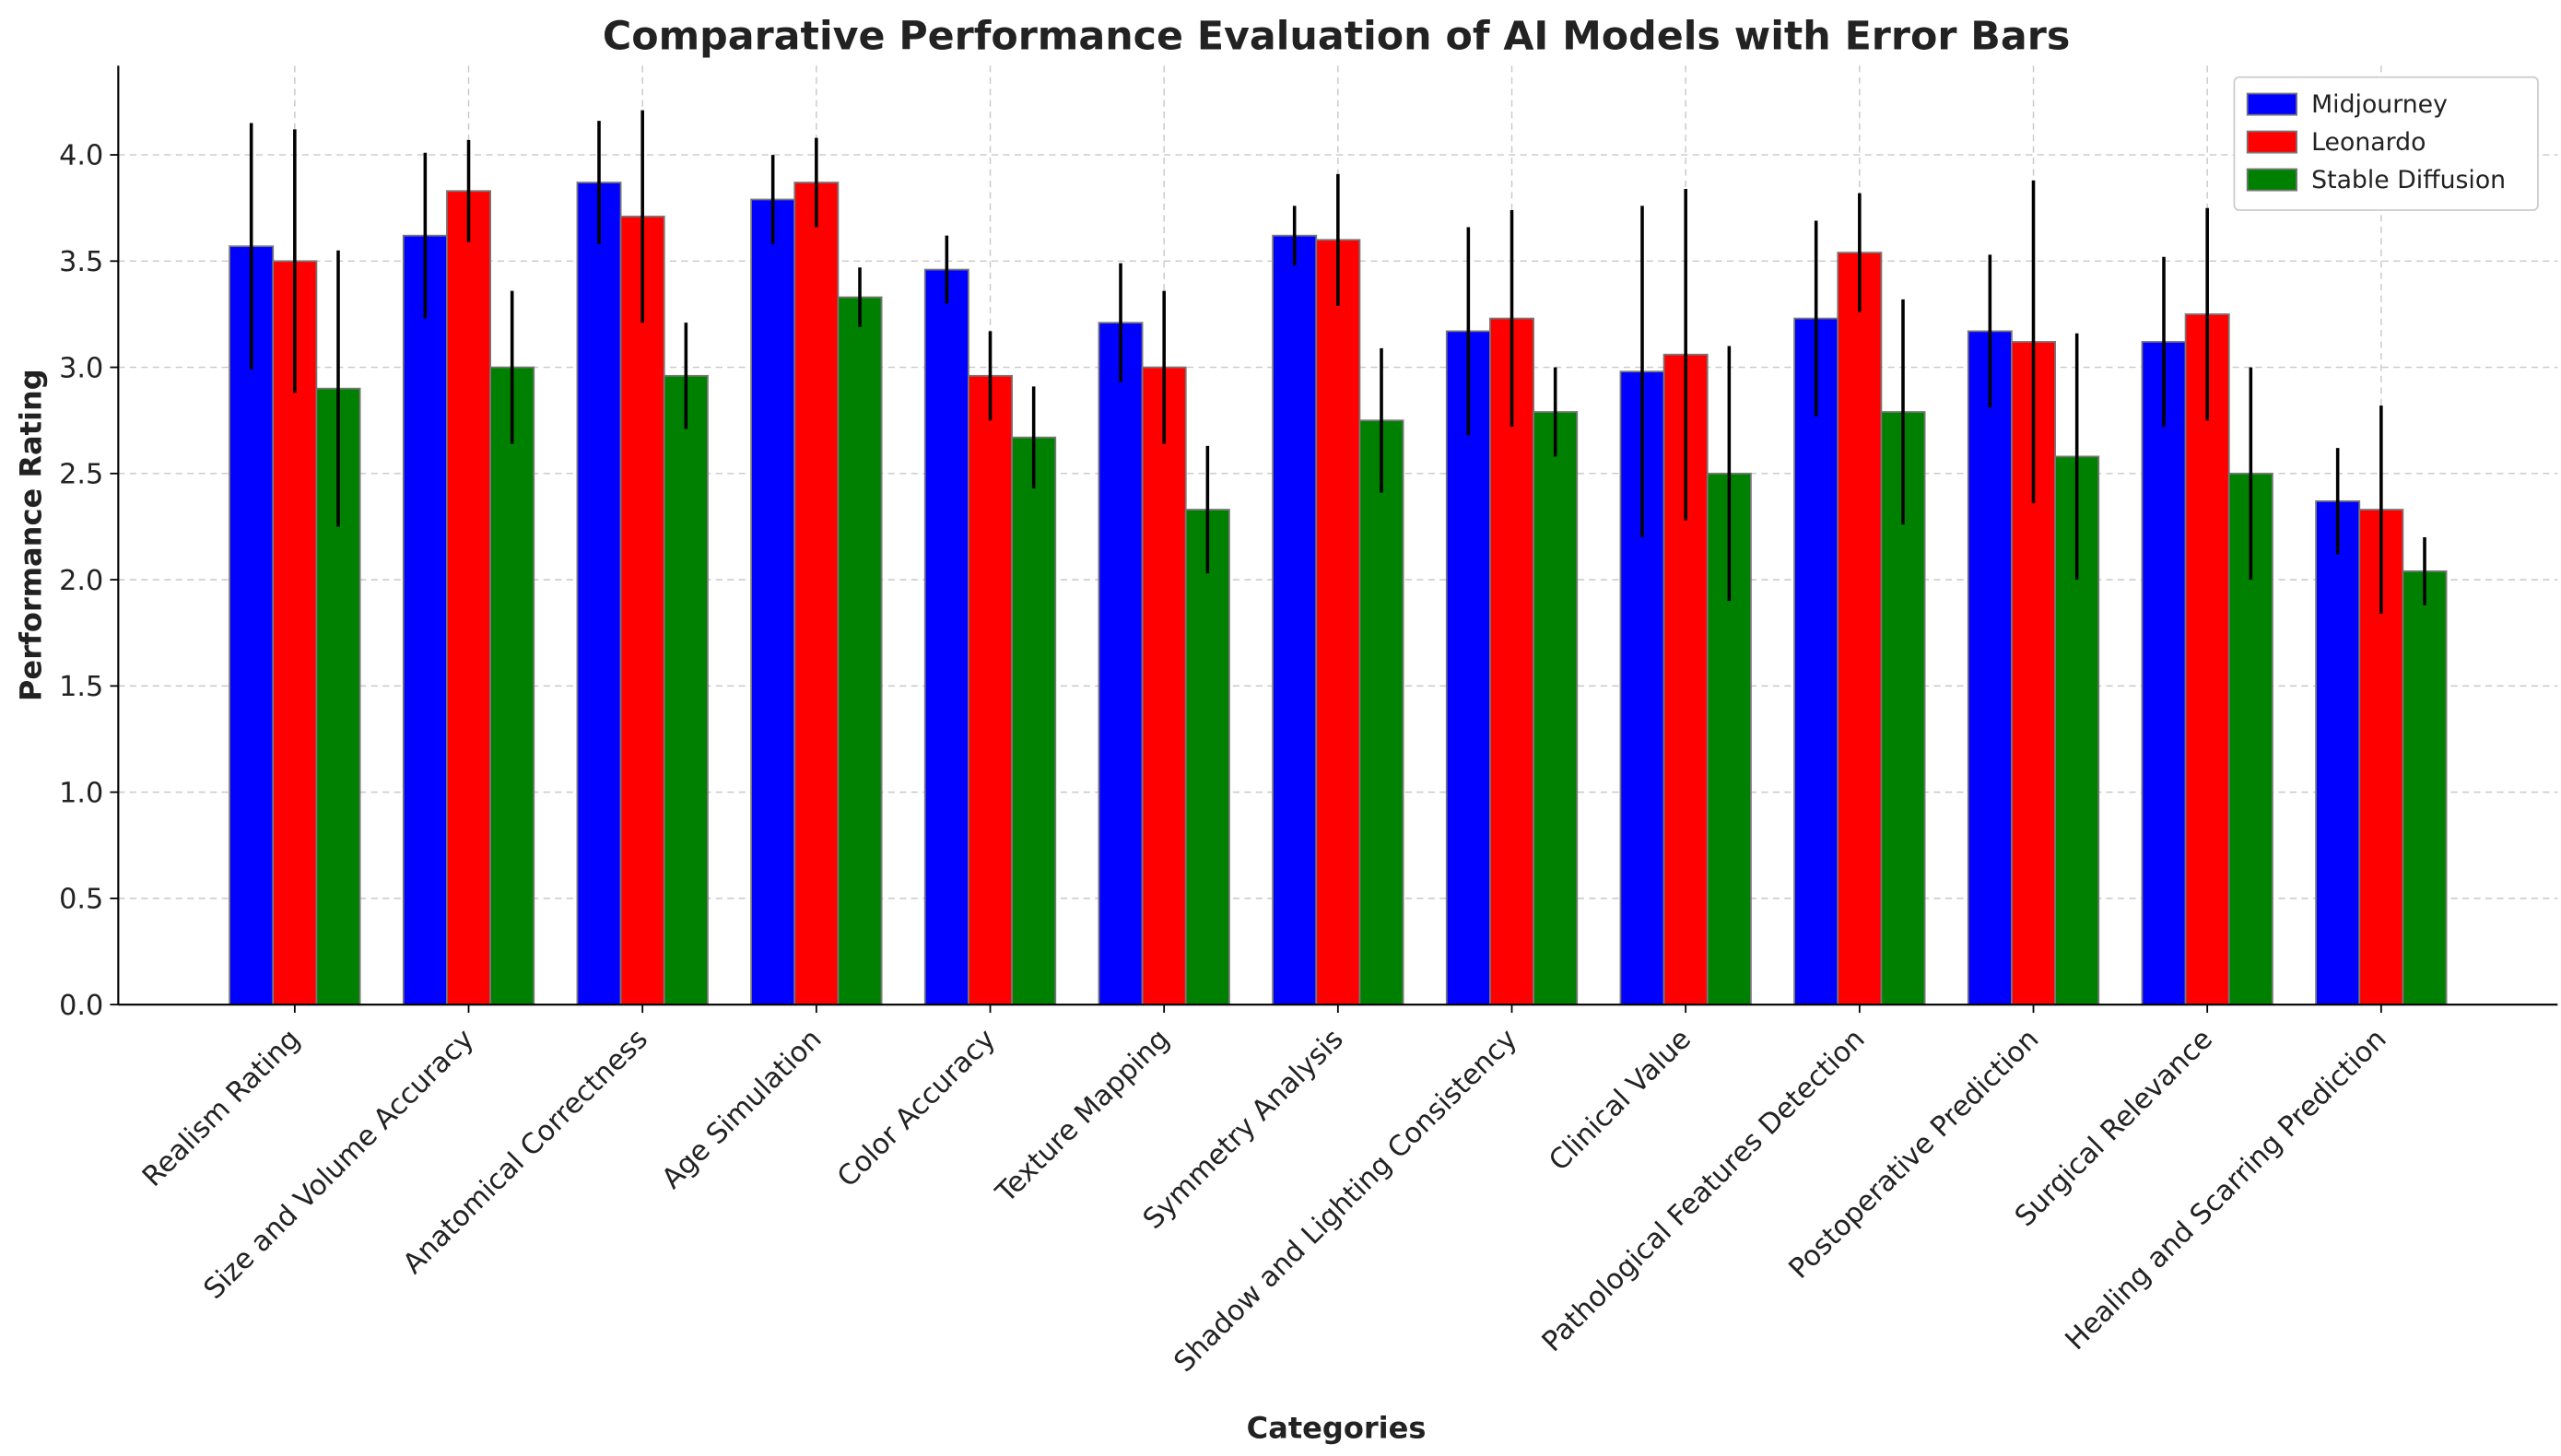 This screenshot has height=1456, width=2561. What do you see at coordinates (81, 793) in the screenshot?
I see `y-tick-label: 1.0` at bounding box center [81, 793].